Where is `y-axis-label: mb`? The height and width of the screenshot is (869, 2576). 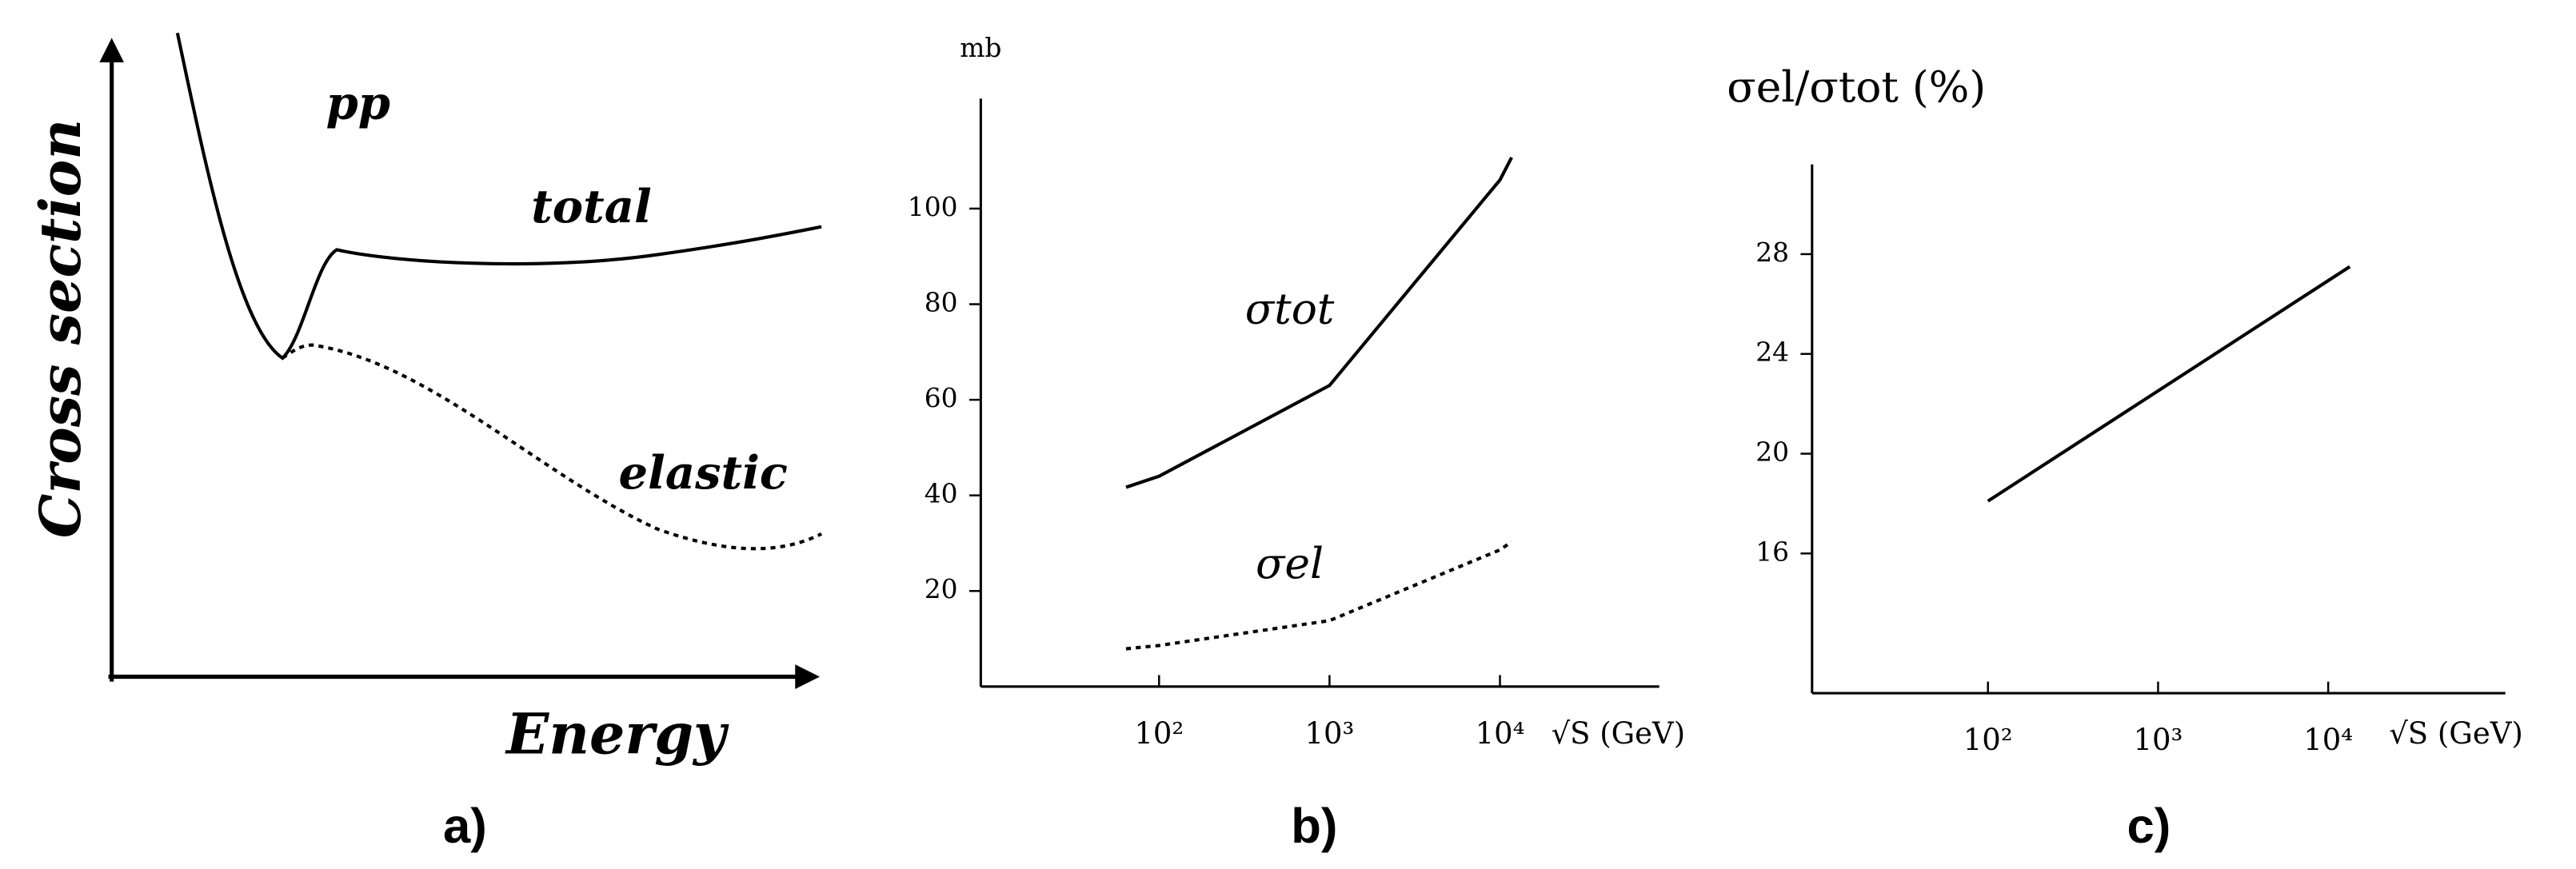 y-axis-label: mb is located at coordinates (980, 47).